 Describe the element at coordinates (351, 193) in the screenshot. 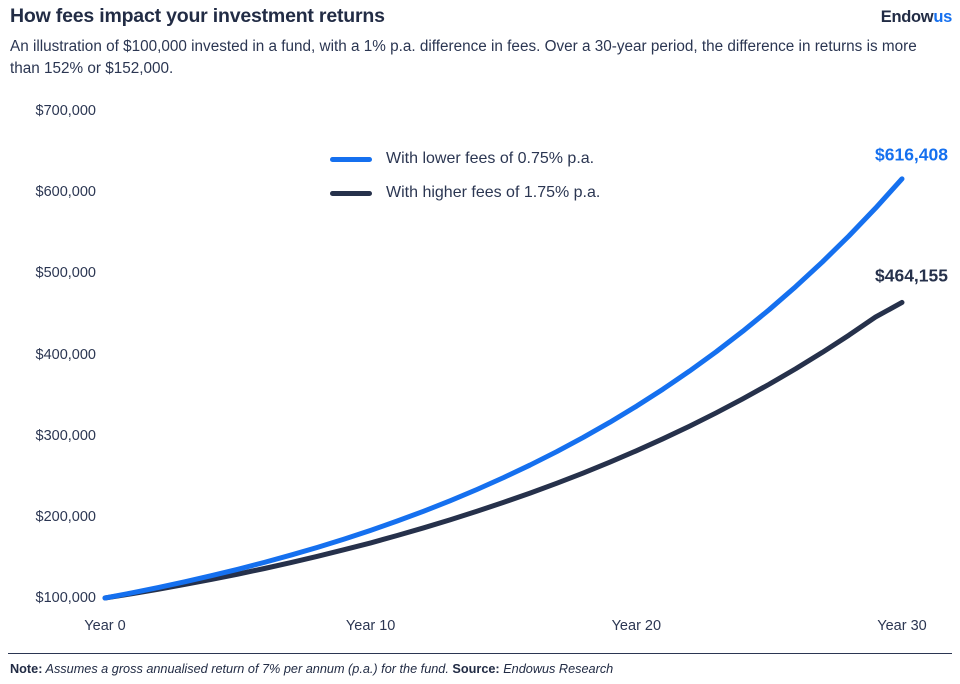

I see `legend-swatch-higher-fees` at that location.